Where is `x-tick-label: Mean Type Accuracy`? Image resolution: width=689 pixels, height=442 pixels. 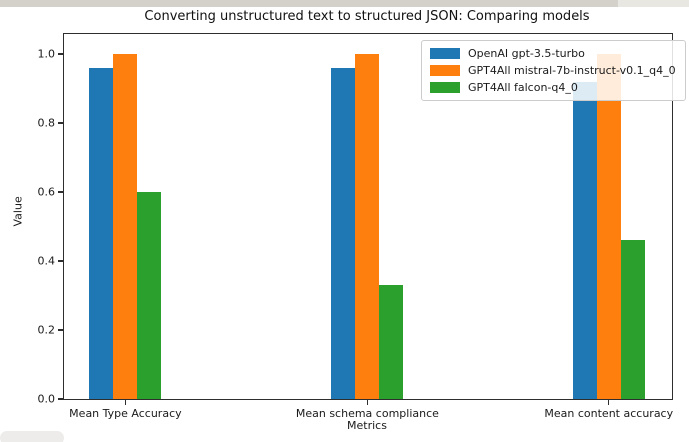 x-tick-label: Mean Type Accuracy is located at coordinates (125, 413).